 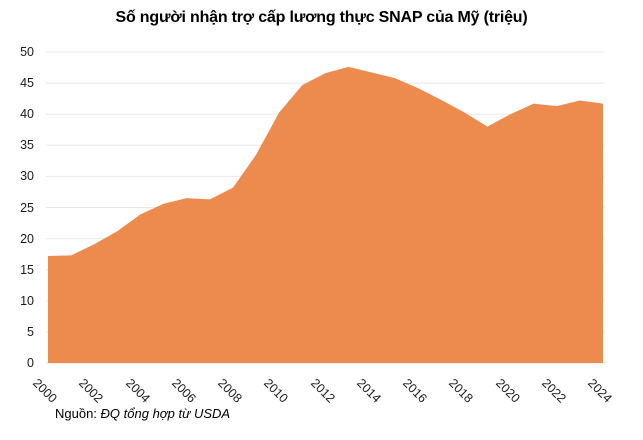 I want to click on source-note: Nguồn: ĐQ tổng hợp từ USDA, so click(x=142, y=413).